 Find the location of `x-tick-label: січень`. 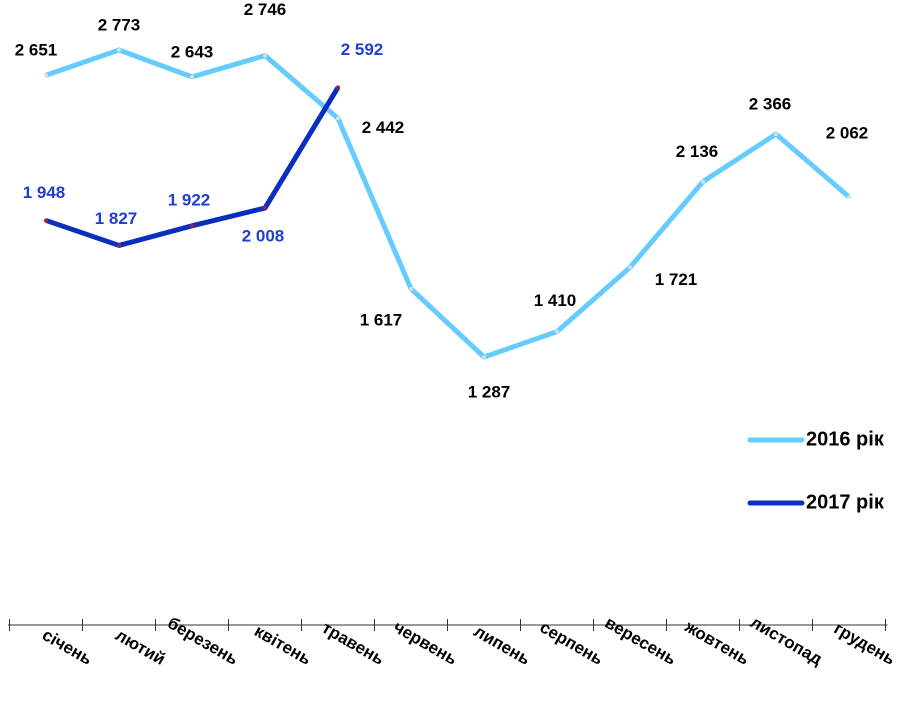

x-tick-label: січень is located at coordinates (67, 647).